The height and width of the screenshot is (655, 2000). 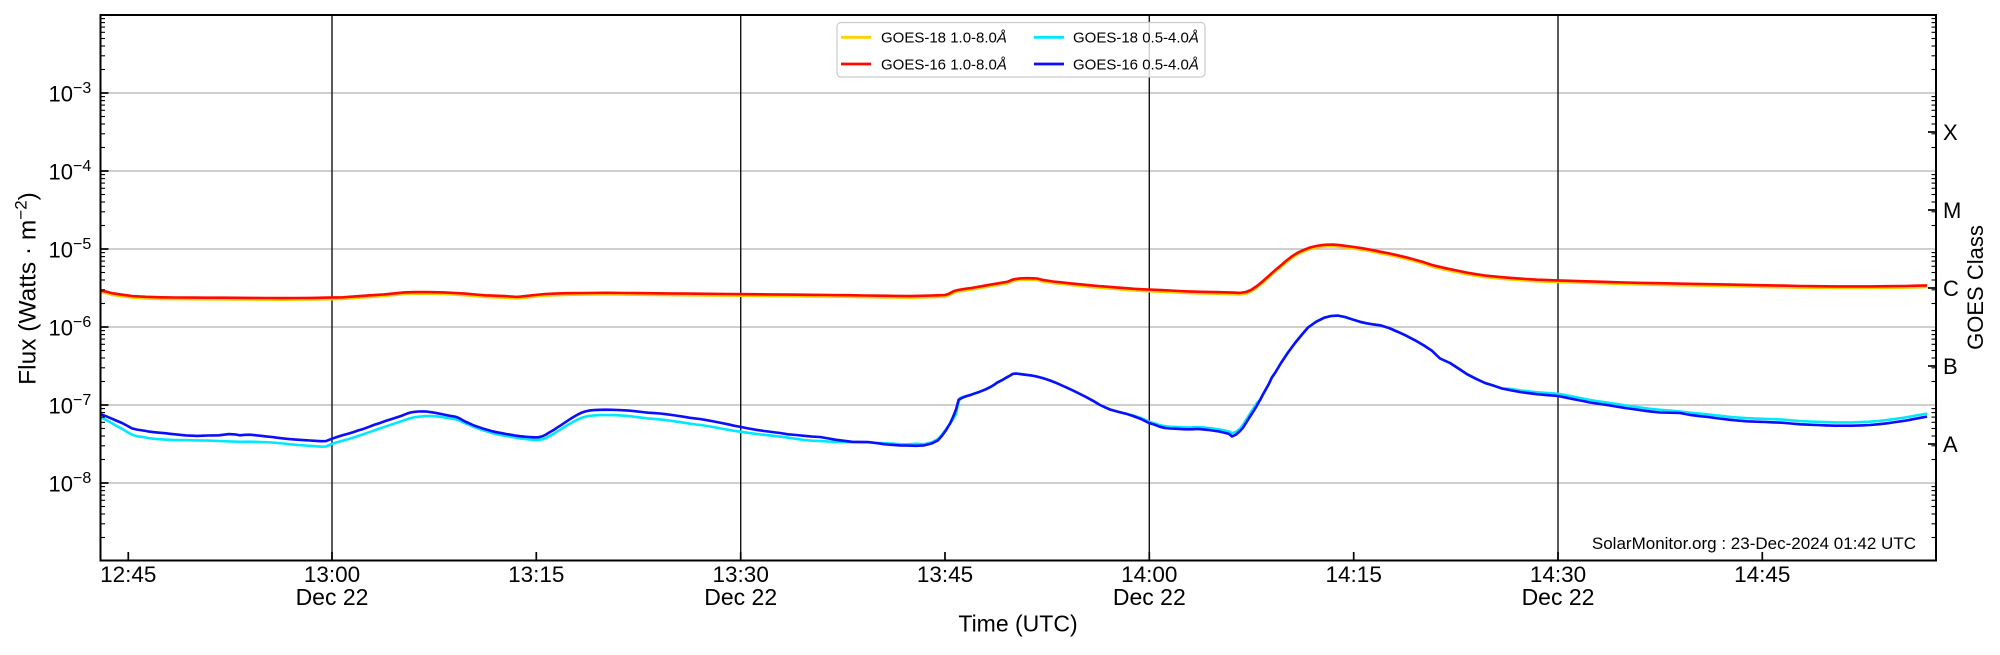 I want to click on svg-text: GOES-18 1.0-8.0Å, so click(x=944, y=38).